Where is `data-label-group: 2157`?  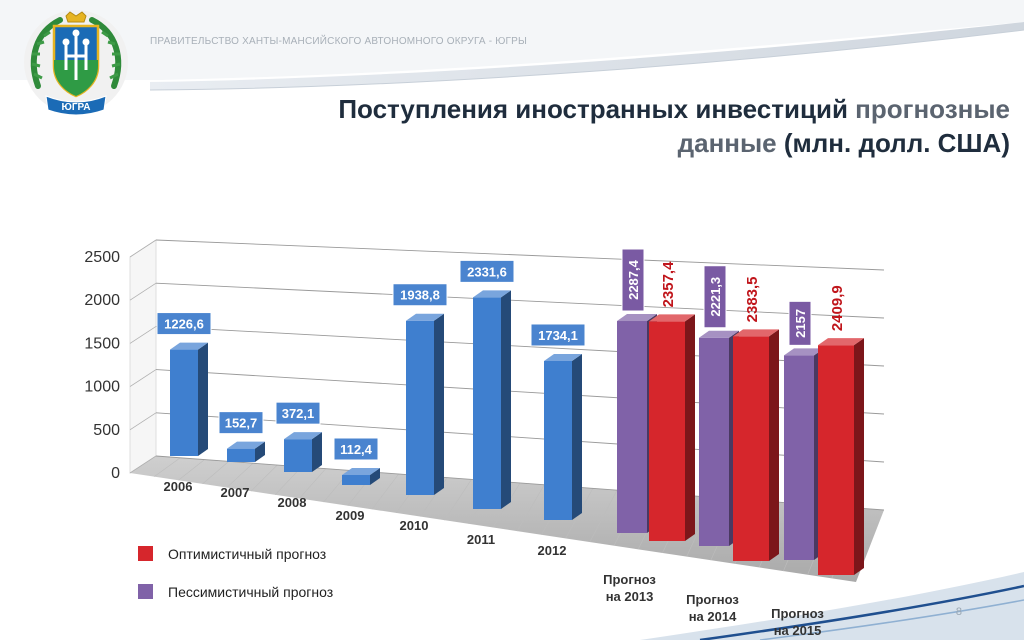 data-label-group: 2157 is located at coordinates (800, 323).